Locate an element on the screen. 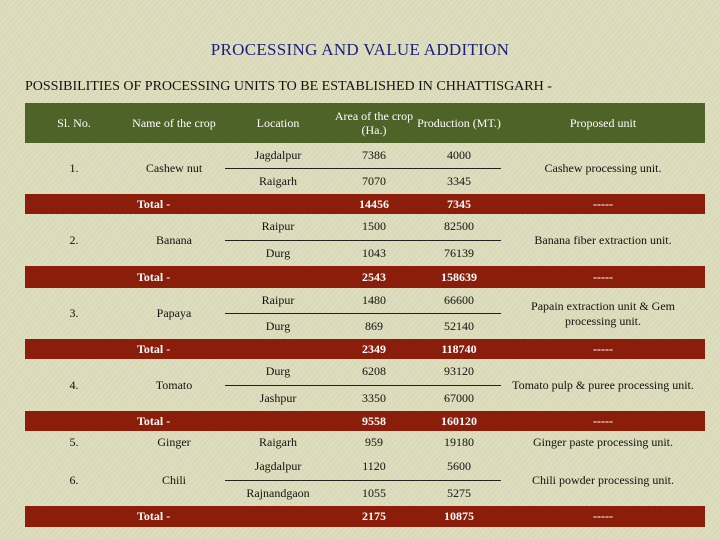  location-value: Rajnandgaon is located at coordinates (278, 493).